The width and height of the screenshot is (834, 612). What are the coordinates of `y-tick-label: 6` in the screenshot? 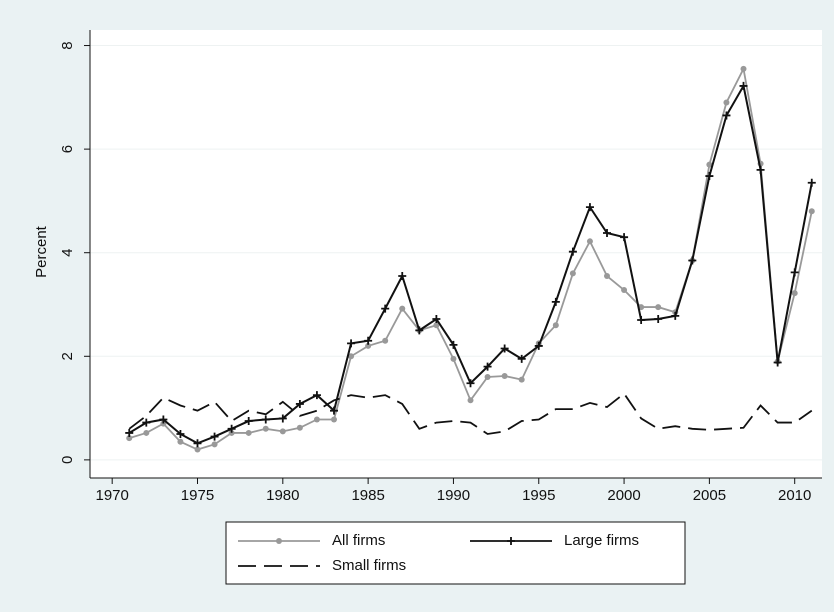 It's located at (67, 149).